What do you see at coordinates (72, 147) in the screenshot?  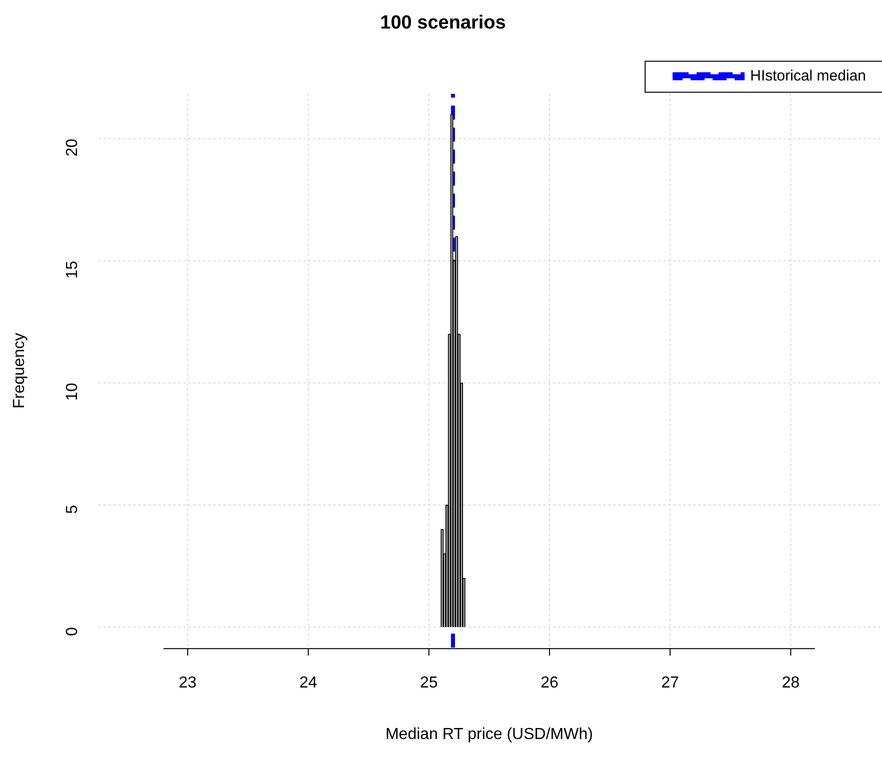 I see `y-tick-label: 20` at bounding box center [72, 147].